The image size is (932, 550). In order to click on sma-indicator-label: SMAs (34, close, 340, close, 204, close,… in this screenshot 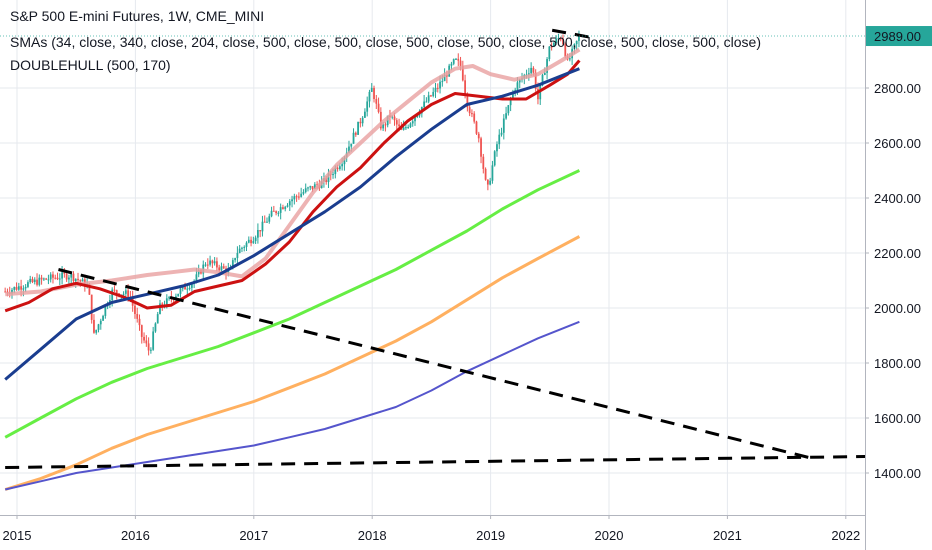, I will do `click(385, 42)`.